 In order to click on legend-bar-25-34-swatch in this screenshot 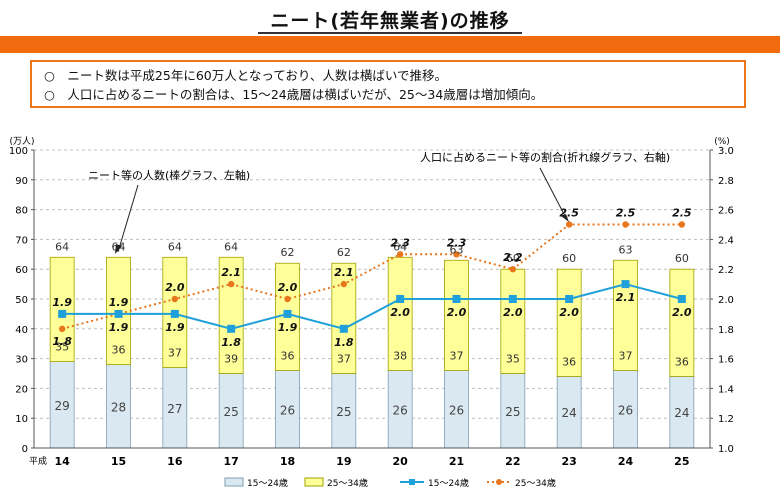, I will do `click(314, 482)`.